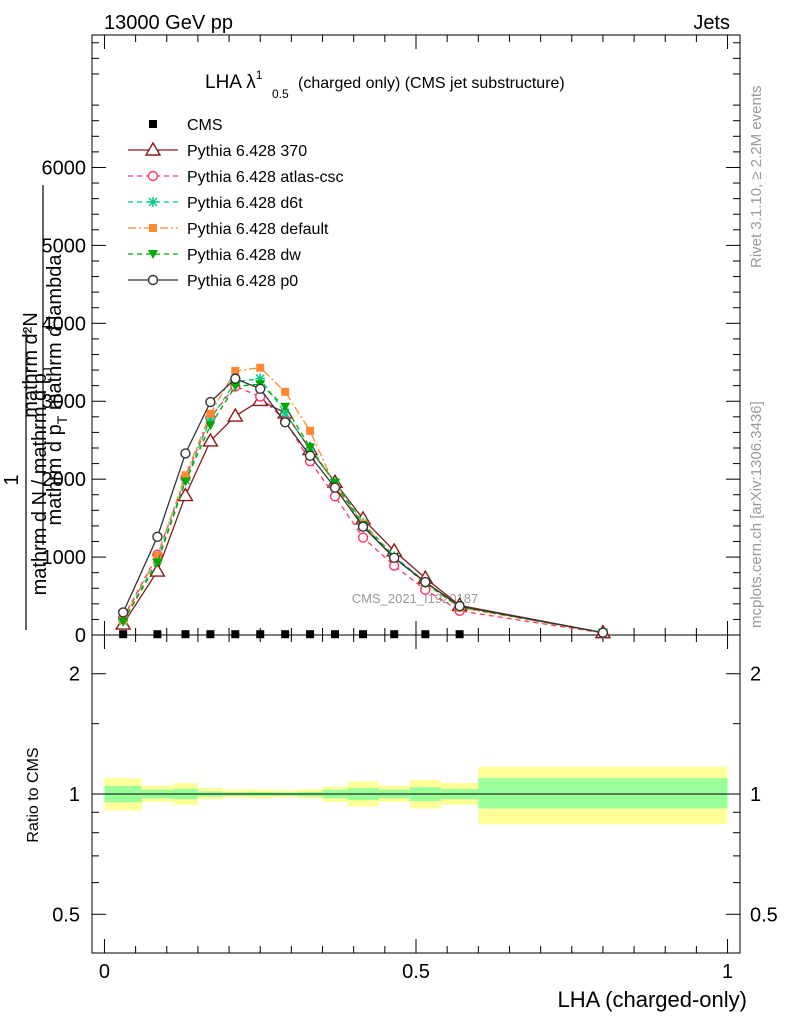 Image resolution: width=786 pixels, height=1024 pixels. What do you see at coordinates (12, 479) in the screenshot?
I see `y-label-prefix-top: 1` at bounding box center [12, 479].